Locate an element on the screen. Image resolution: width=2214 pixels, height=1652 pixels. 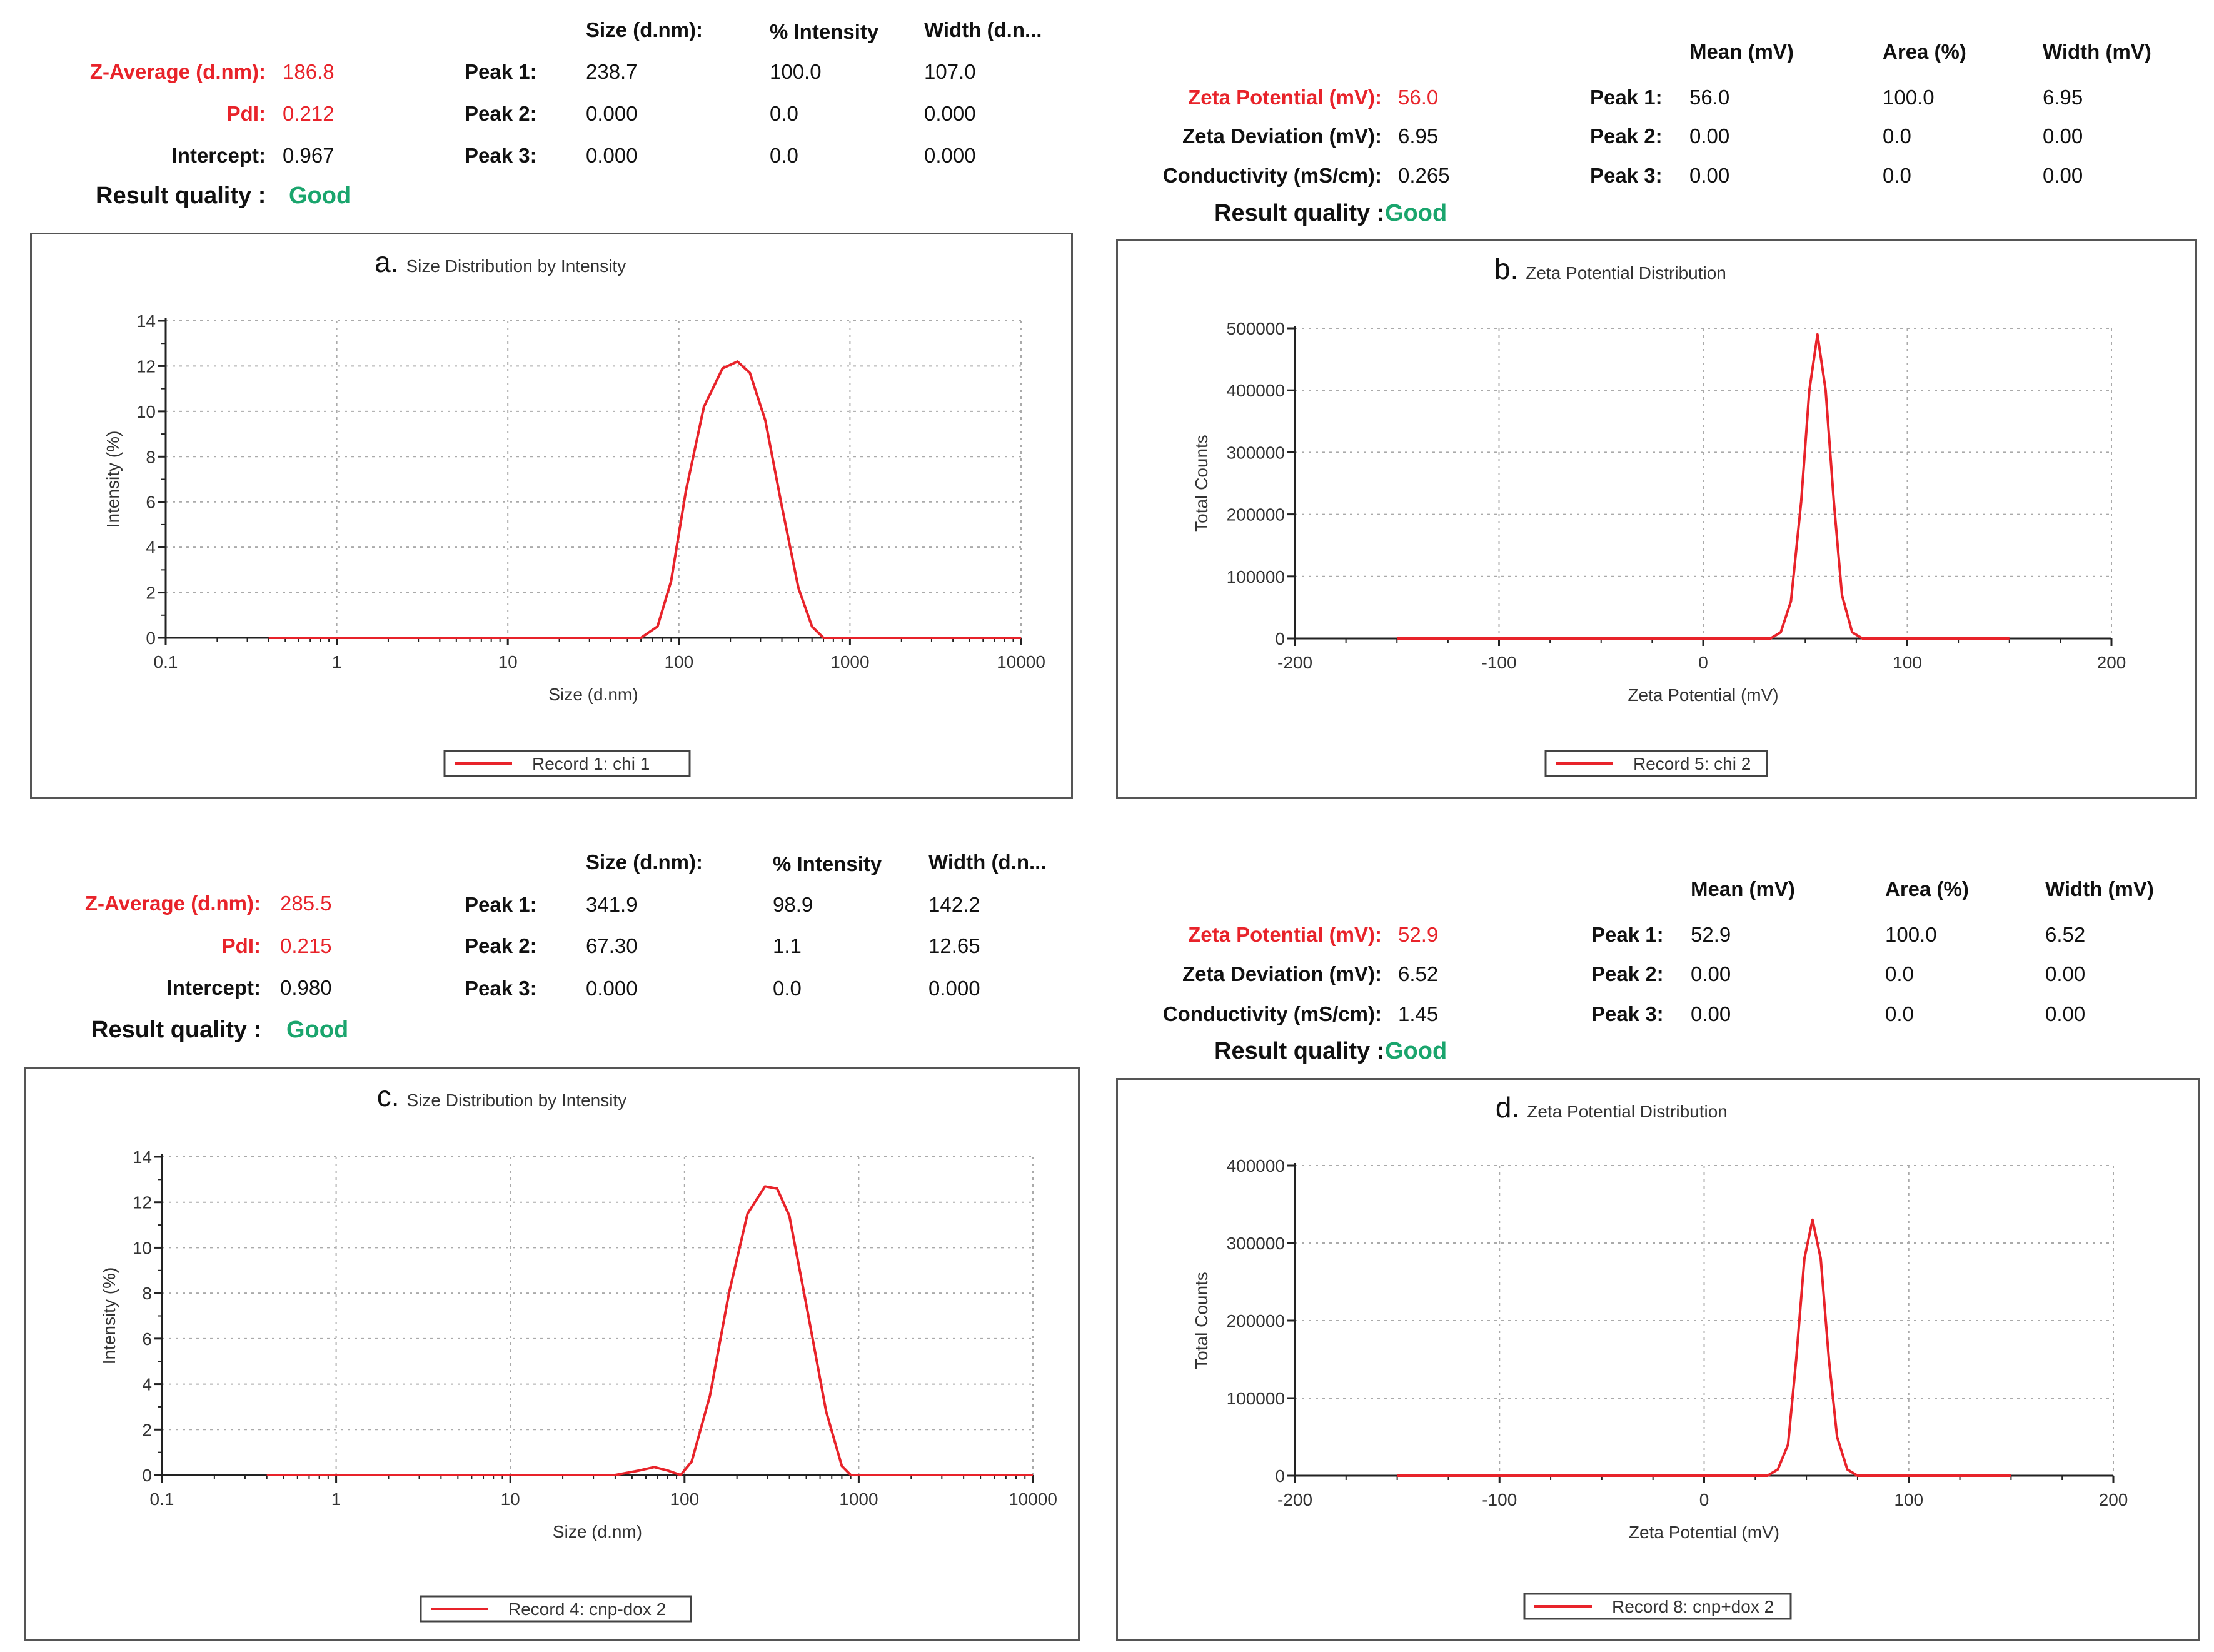
conductivity-label: Conductivity (mS/cm): is located at coordinates (1272, 175).